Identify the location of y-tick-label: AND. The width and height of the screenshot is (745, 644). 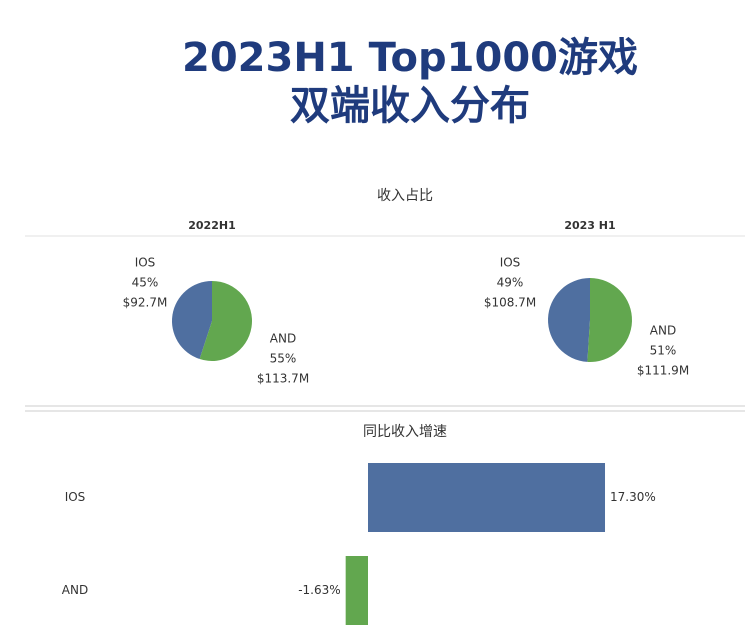
(75, 590).